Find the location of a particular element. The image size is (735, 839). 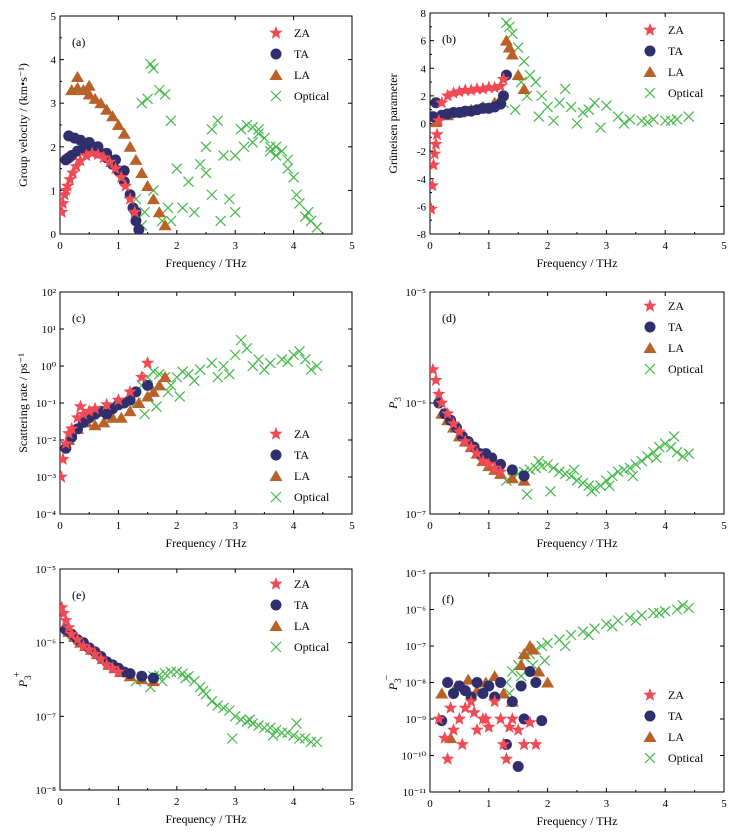

legend-marker-optical is located at coordinates (650, 758).